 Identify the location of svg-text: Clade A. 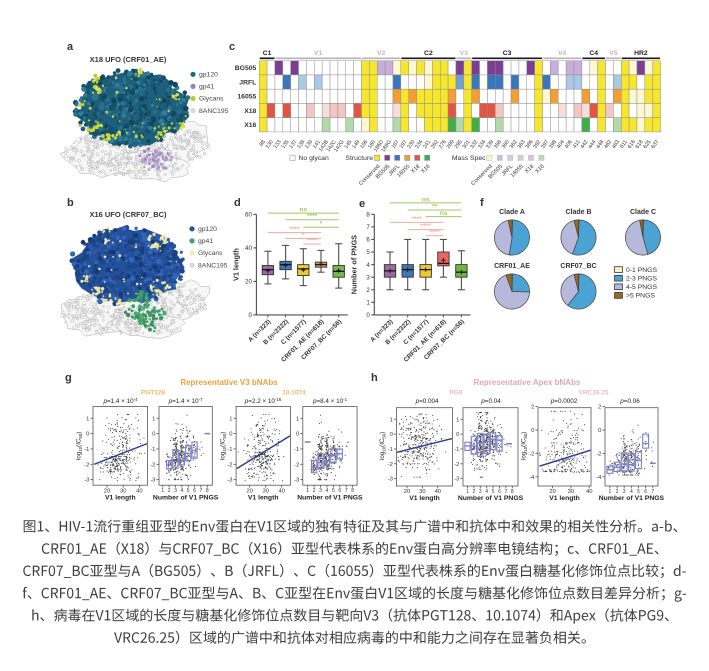
(512, 212).